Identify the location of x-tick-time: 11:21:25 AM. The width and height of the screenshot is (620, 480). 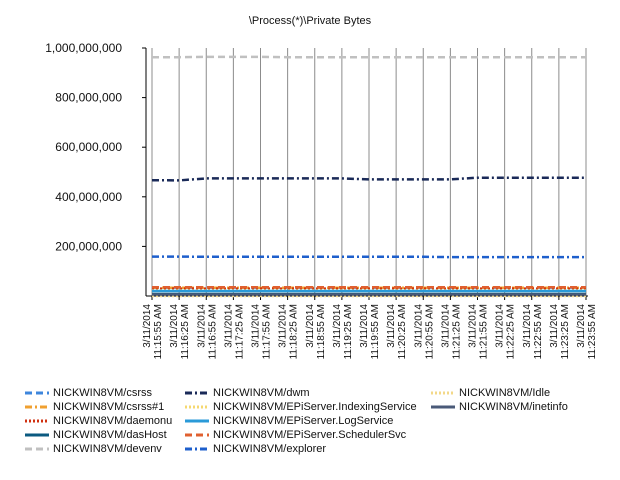
(456, 331).